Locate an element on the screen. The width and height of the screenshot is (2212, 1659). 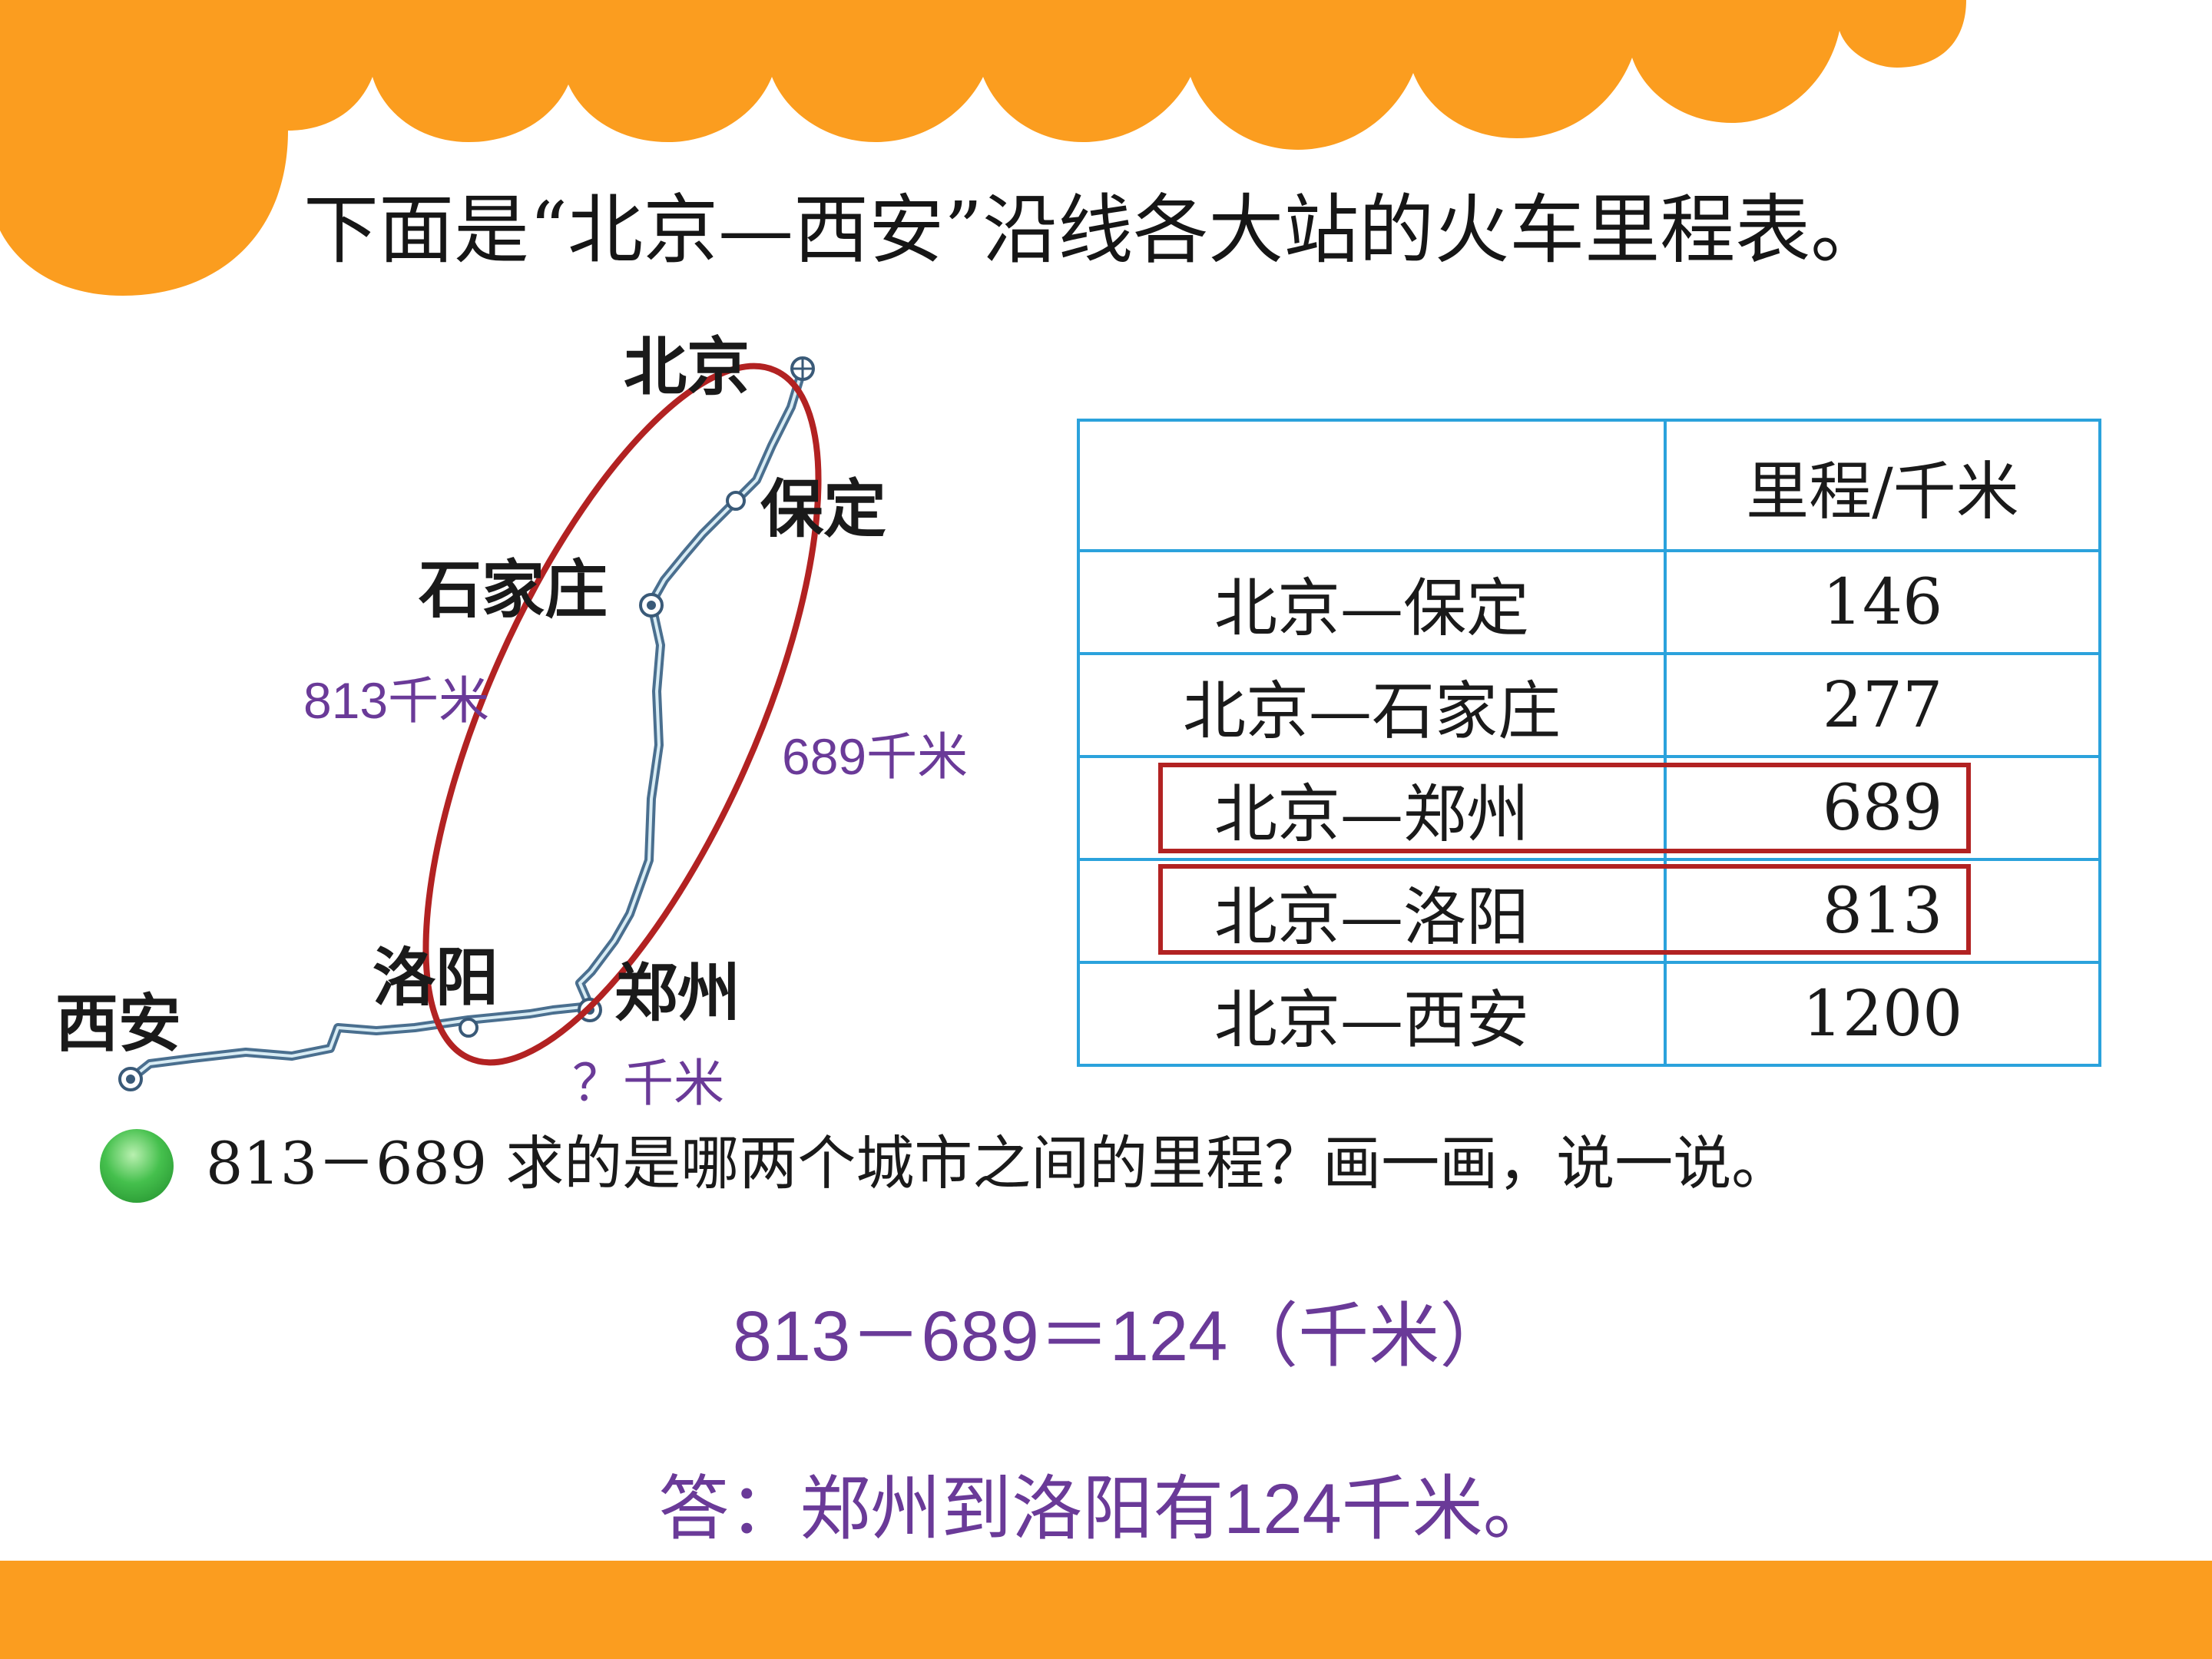
table-header-cell is located at coordinates (1372, 486).